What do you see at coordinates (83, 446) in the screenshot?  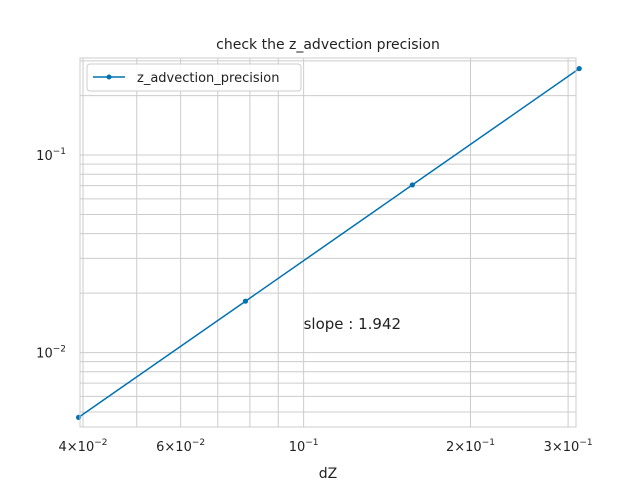 I see `x-tick-label: 4×10⁻²` at bounding box center [83, 446].